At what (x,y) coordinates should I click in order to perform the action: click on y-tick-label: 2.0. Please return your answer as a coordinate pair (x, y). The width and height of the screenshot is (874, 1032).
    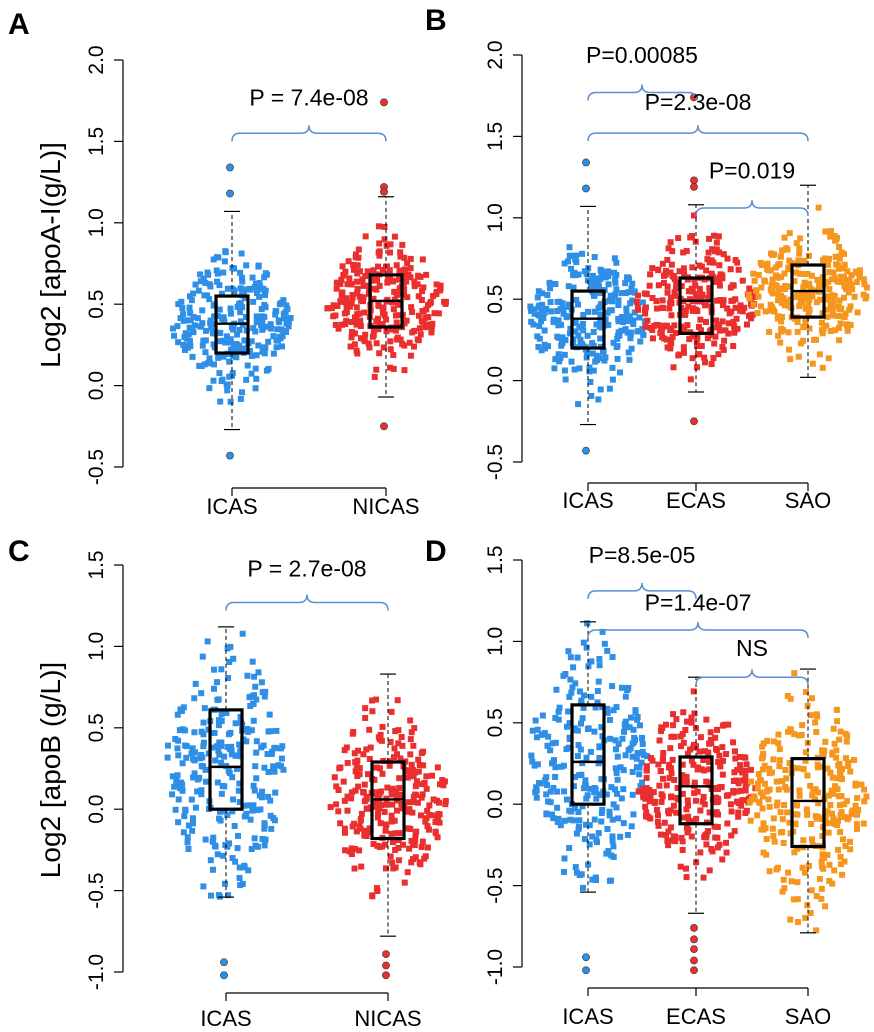
    Looking at the image, I should click on (96, 59).